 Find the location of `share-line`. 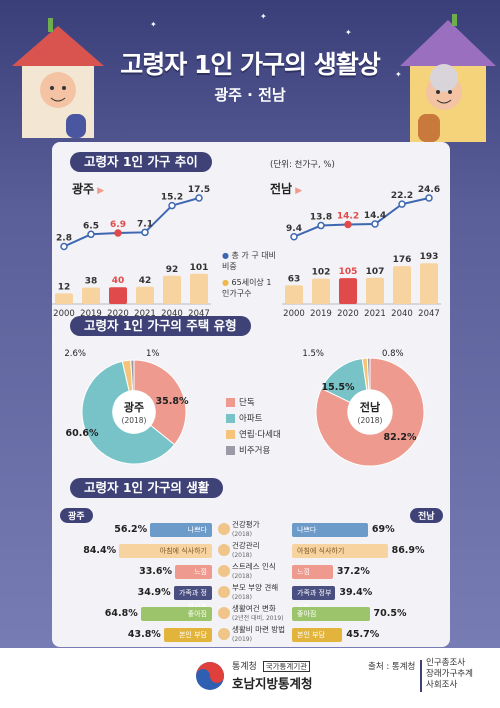

share-line is located at coordinates (361, 217).